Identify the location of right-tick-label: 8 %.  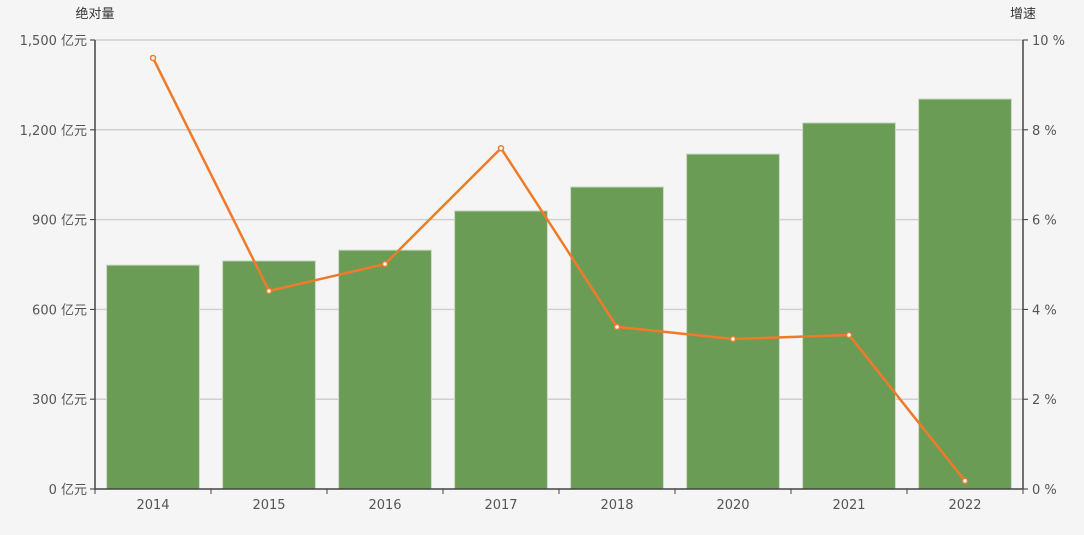
(1044, 131).